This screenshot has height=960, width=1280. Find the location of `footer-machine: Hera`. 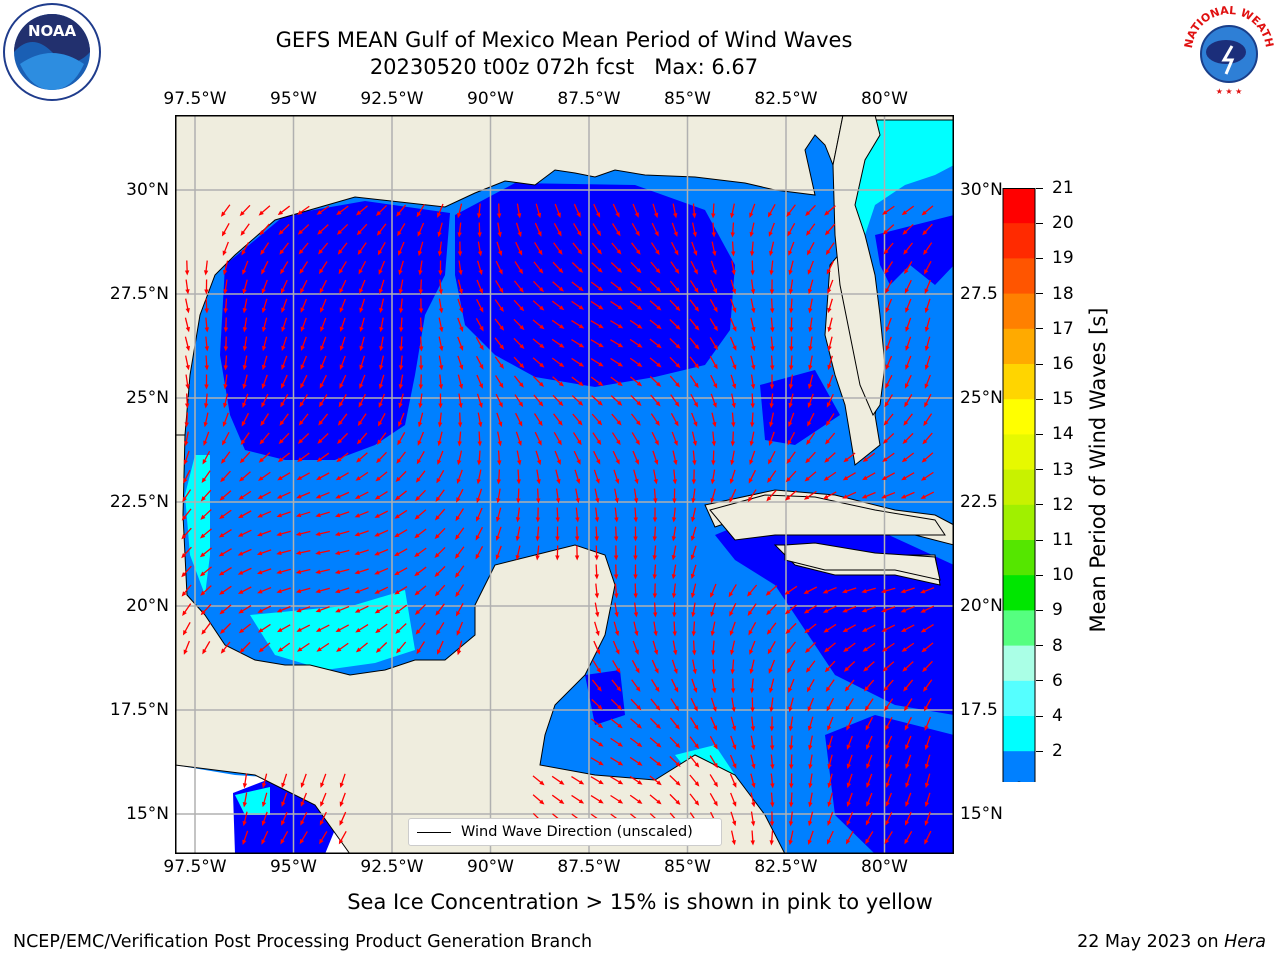

footer-machine: Hera is located at coordinates (1245, 942).